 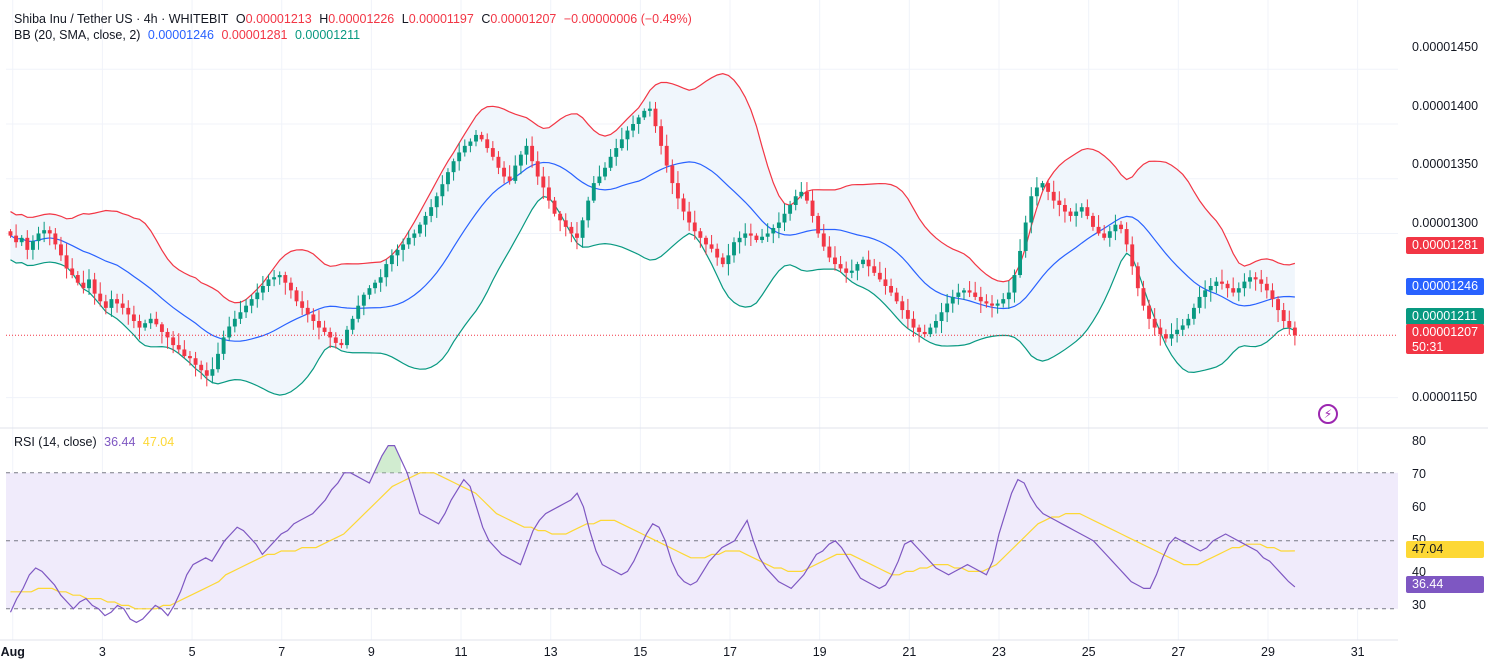 What do you see at coordinates (1445, 47) in the screenshot?
I see `price-tick: 0.00001450` at bounding box center [1445, 47].